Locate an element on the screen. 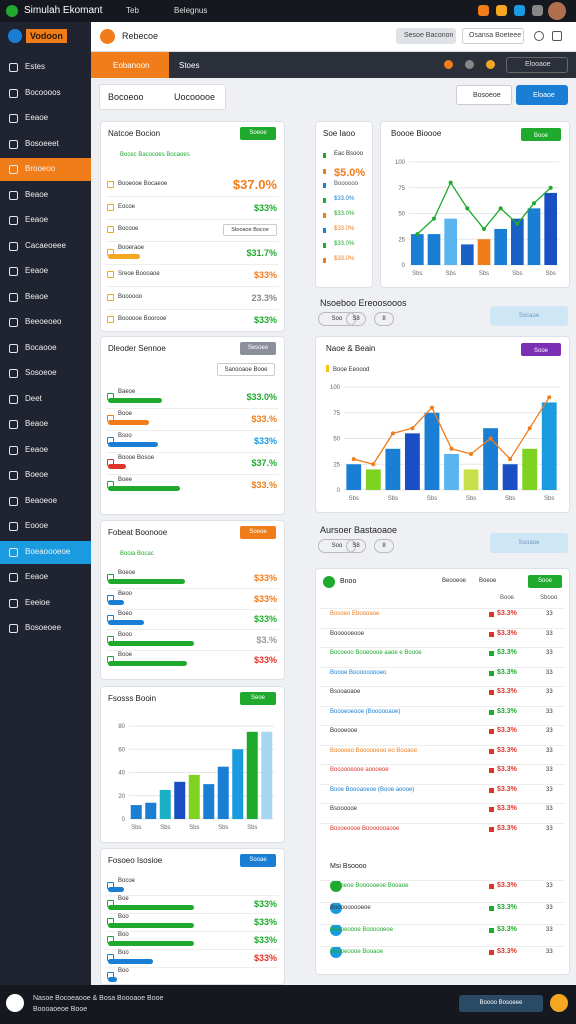 The width and height of the screenshot is (576, 1024). toolbar-button: Eloaoe is located at coordinates (542, 95).